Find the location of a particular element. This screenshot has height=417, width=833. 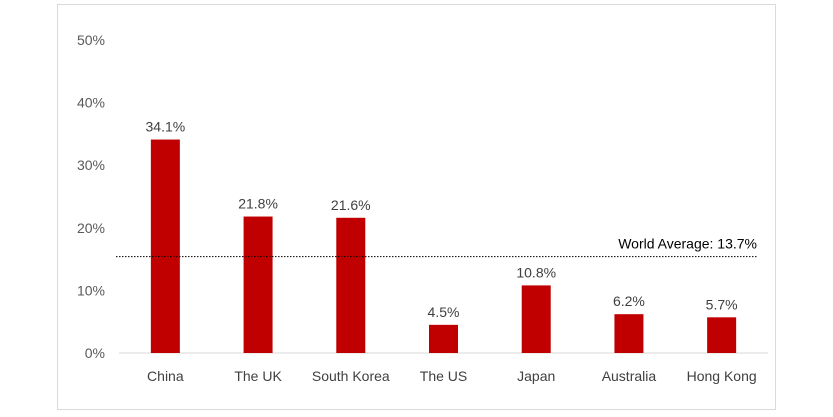

y-tick-label: 0% is located at coordinates (95, 353).